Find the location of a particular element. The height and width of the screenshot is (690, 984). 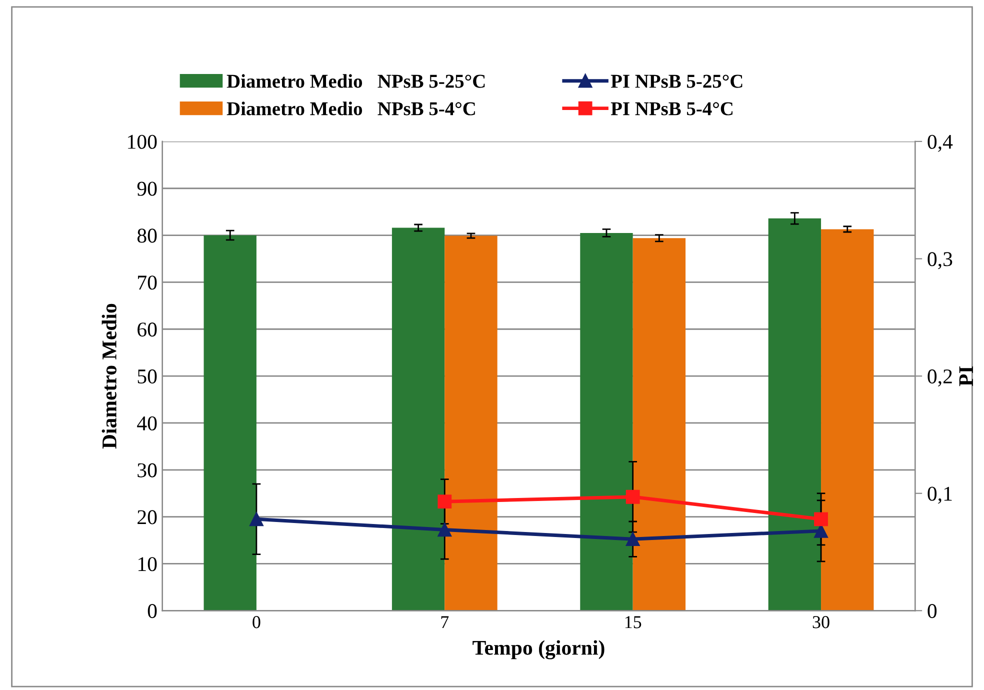

y2-tick-label: 0,4 is located at coordinates (940, 143).